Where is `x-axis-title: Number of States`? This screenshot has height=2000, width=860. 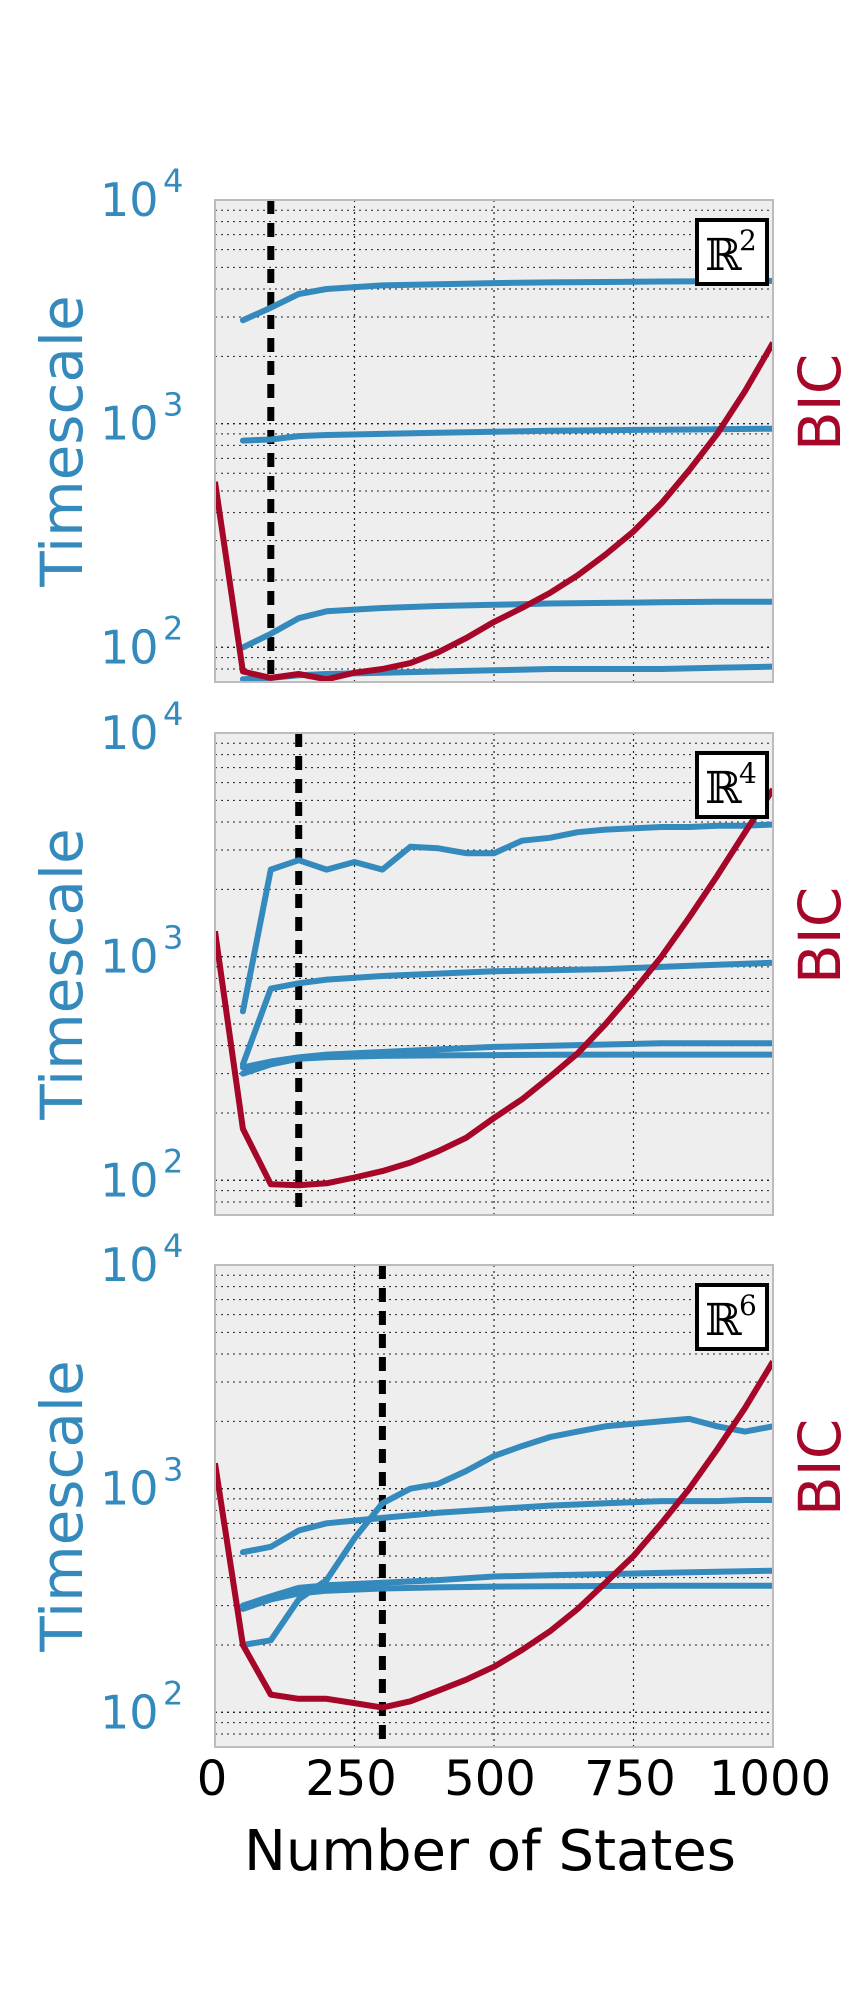
x-axis-title: Number of States is located at coordinates (490, 1851).